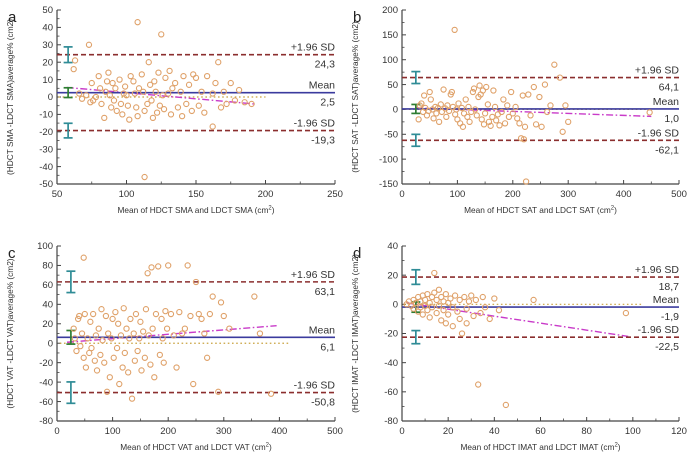  What do you see at coordinates (540, 447) in the screenshot?
I see `x-axis-title: Mean of HDCT IMAT and LDCT IMAT (cm2)` at bounding box center [540, 447].